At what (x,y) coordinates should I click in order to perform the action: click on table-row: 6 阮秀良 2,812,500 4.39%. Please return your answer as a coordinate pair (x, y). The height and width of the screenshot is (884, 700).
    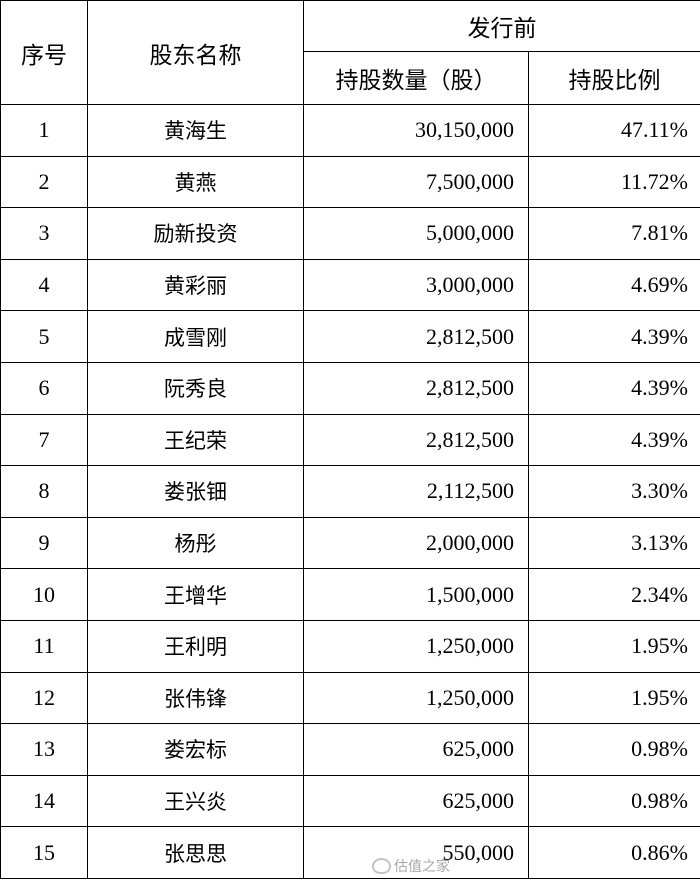
    Looking at the image, I should click on (350, 388).